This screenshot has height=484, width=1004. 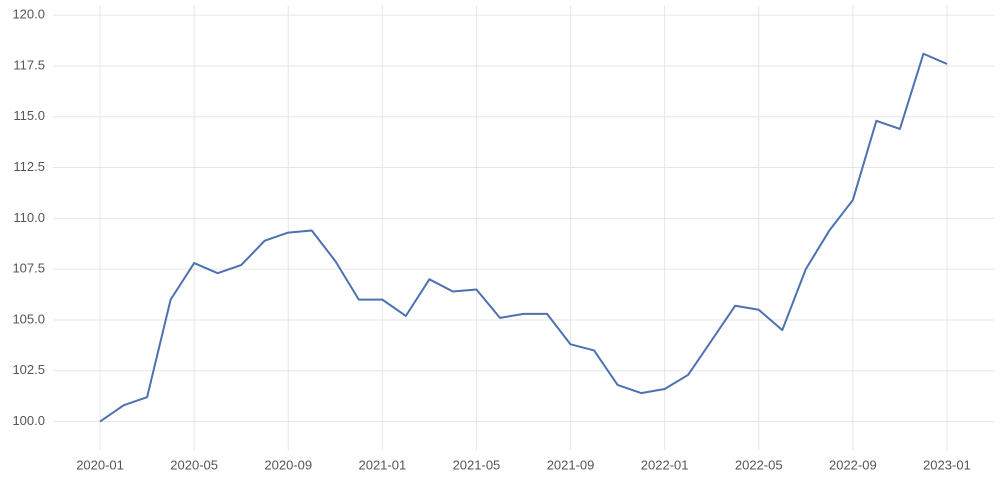 I want to click on y-tick-label: 102.5, so click(x=28, y=369).